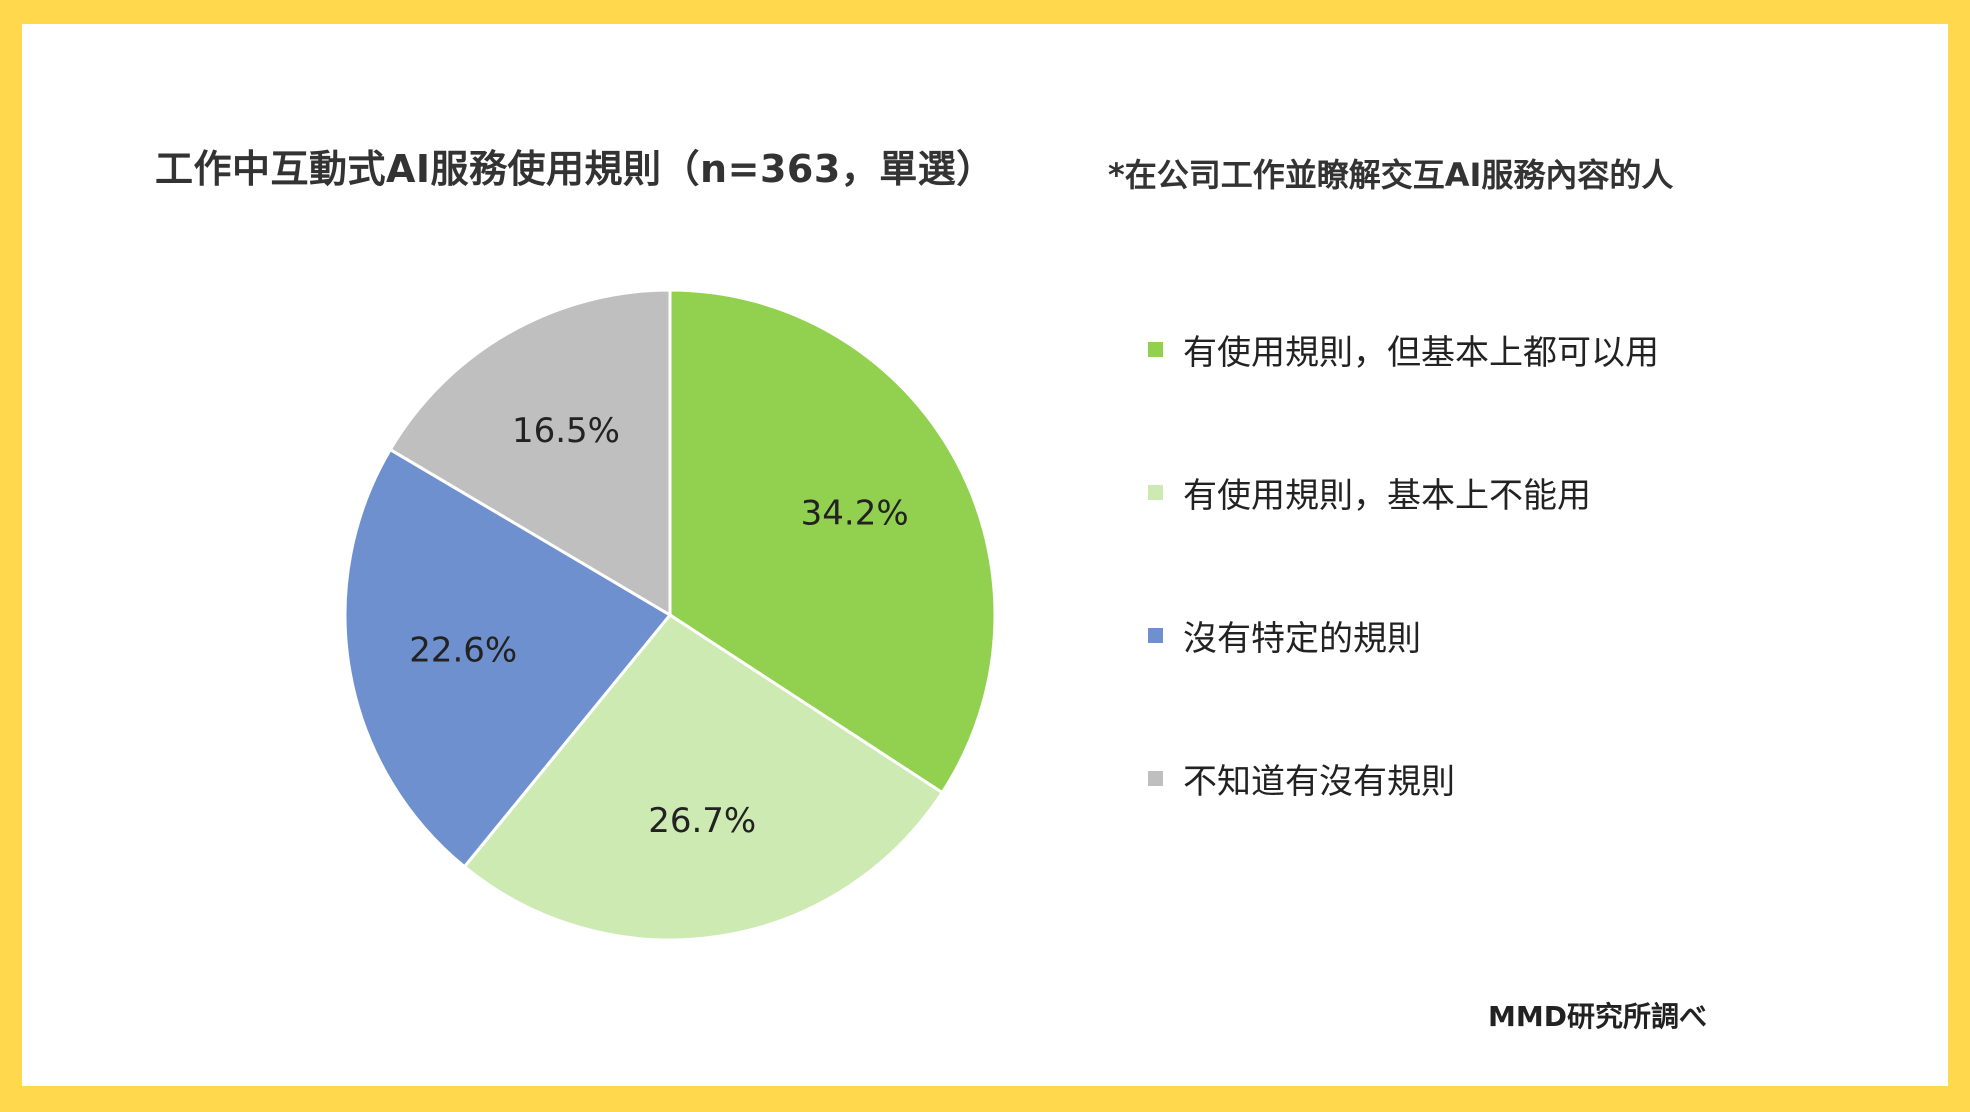 The image size is (1970, 1112). Describe the element at coordinates (463, 650) in the screenshot. I see `slice-data-label-3: 22.6%` at that location.